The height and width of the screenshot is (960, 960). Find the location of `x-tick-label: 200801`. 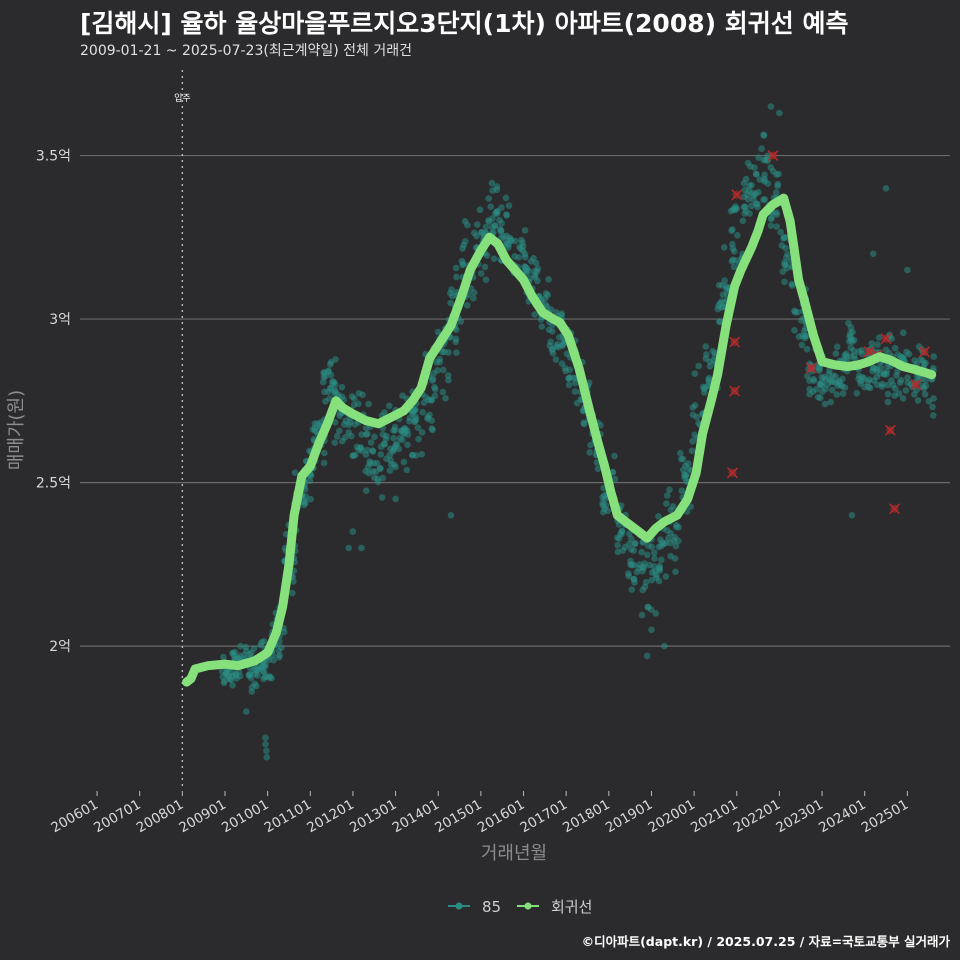

x-tick-label: 200801 is located at coordinates (160, 817).